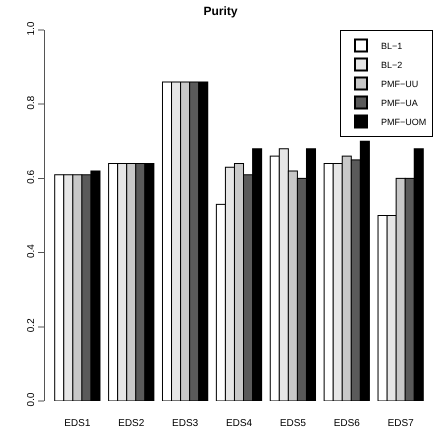  I want to click on y-tick-label: 0.6, so click(31, 177).